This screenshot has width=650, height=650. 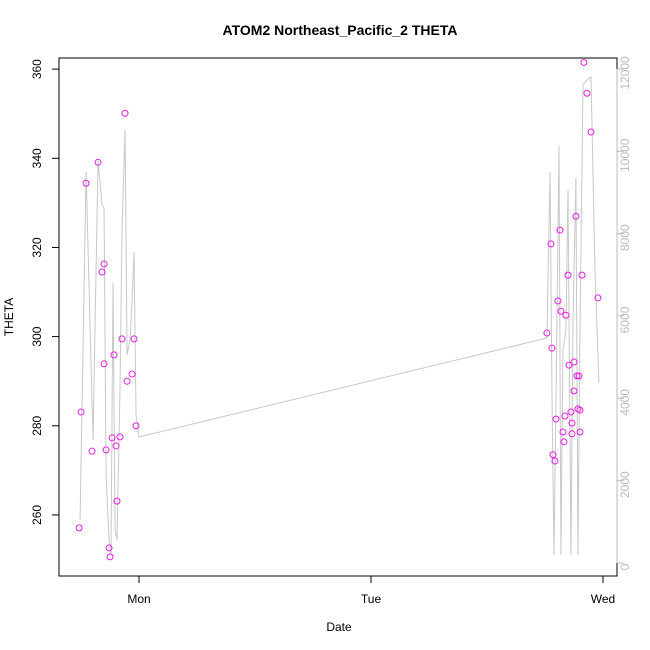 What do you see at coordinates (37, 336) in the screenshot?
I see `y-tick-label: 300` at bounding box center [37, 336].